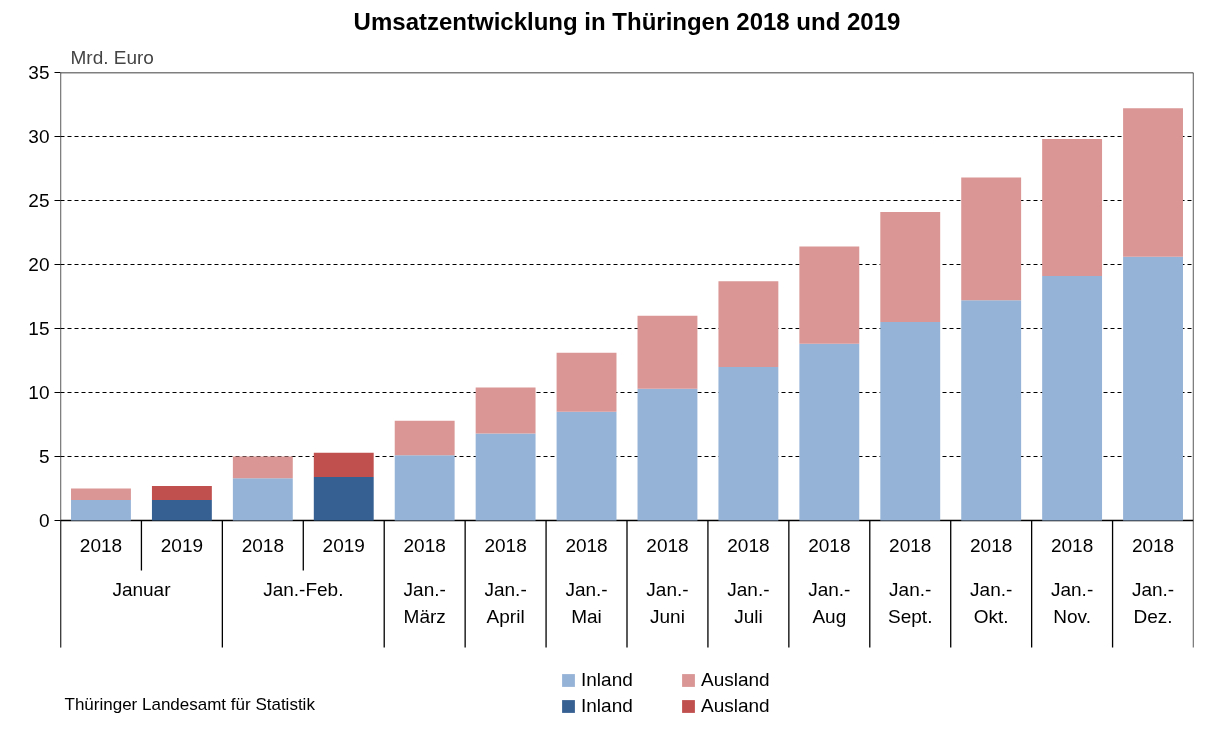  I want to click on y-tick-label: 20, so click(39, 264).